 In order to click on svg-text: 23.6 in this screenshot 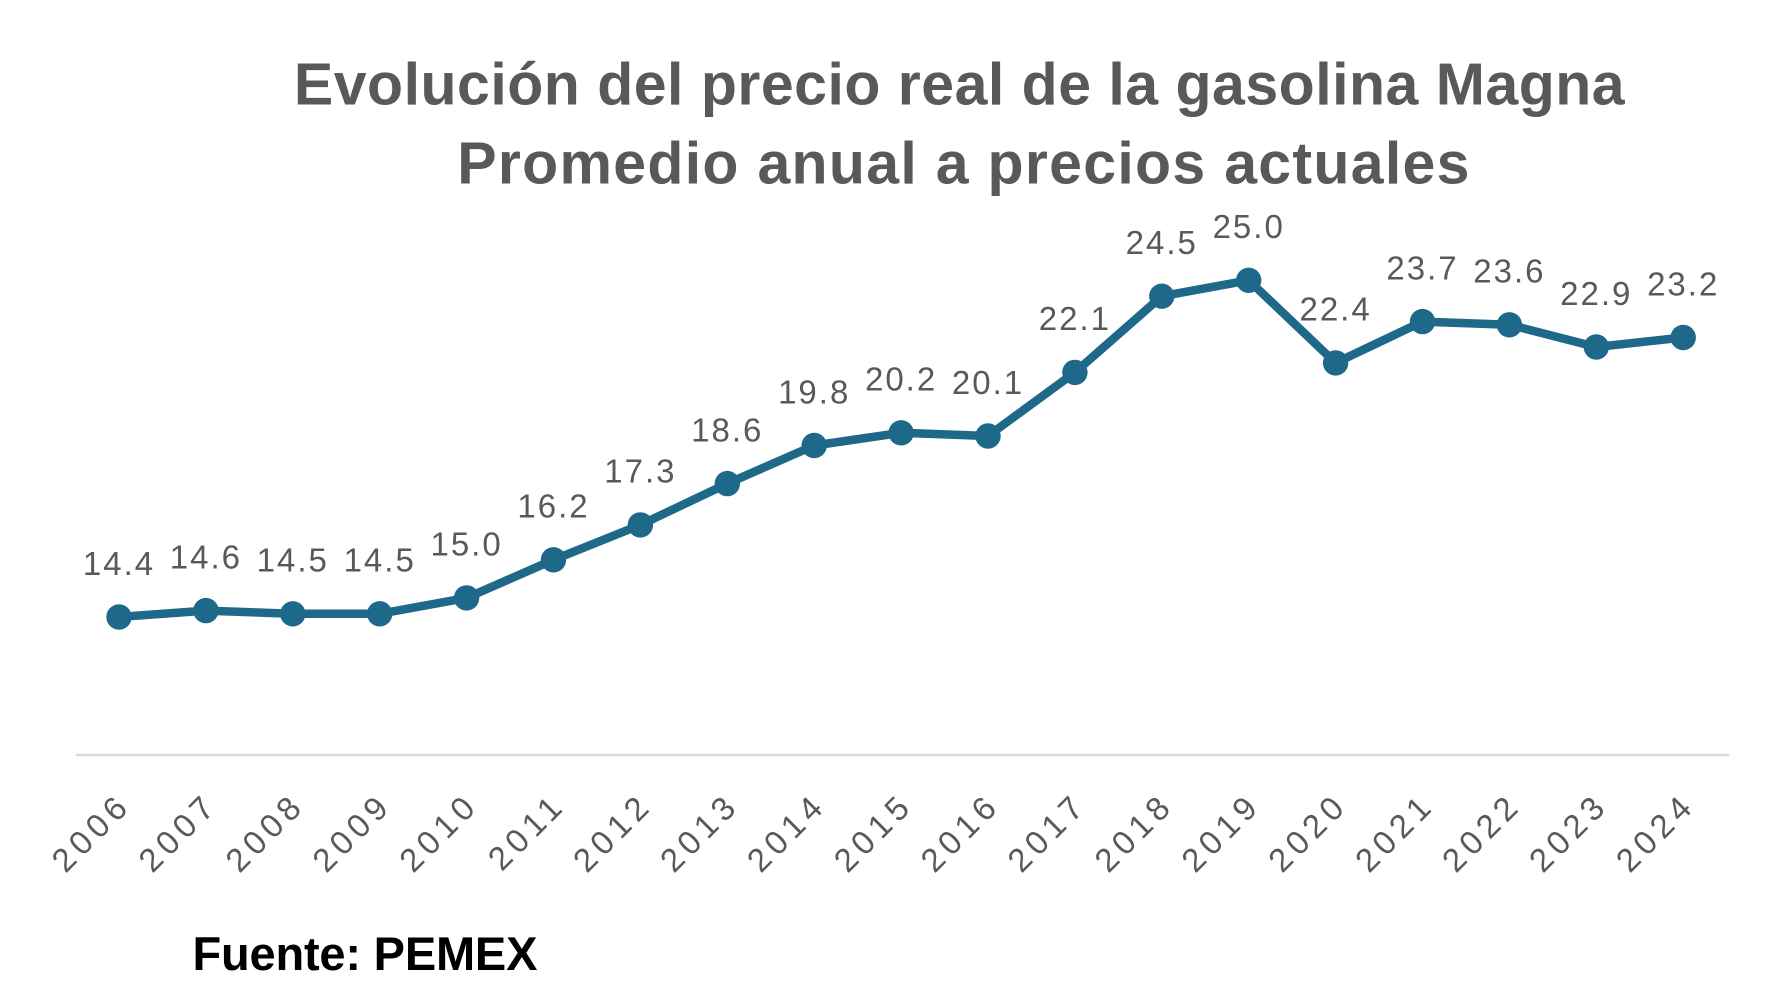, I will do `click(1509, 271)`.